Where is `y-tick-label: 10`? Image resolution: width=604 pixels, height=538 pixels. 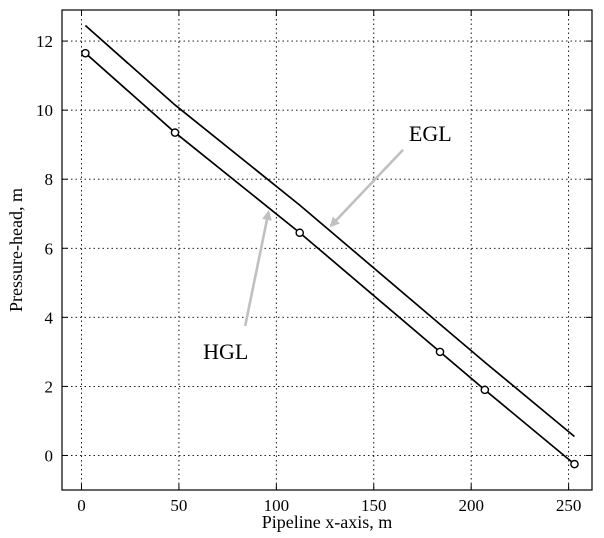
y-tick-label: 10 is located at coordinates (44, 110).